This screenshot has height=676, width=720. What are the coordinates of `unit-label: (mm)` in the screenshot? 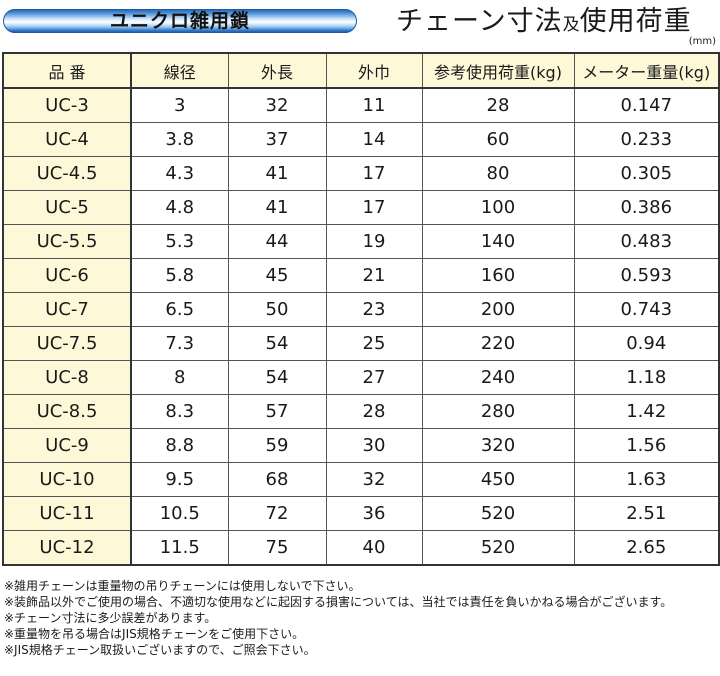 It's located at (702, 41).